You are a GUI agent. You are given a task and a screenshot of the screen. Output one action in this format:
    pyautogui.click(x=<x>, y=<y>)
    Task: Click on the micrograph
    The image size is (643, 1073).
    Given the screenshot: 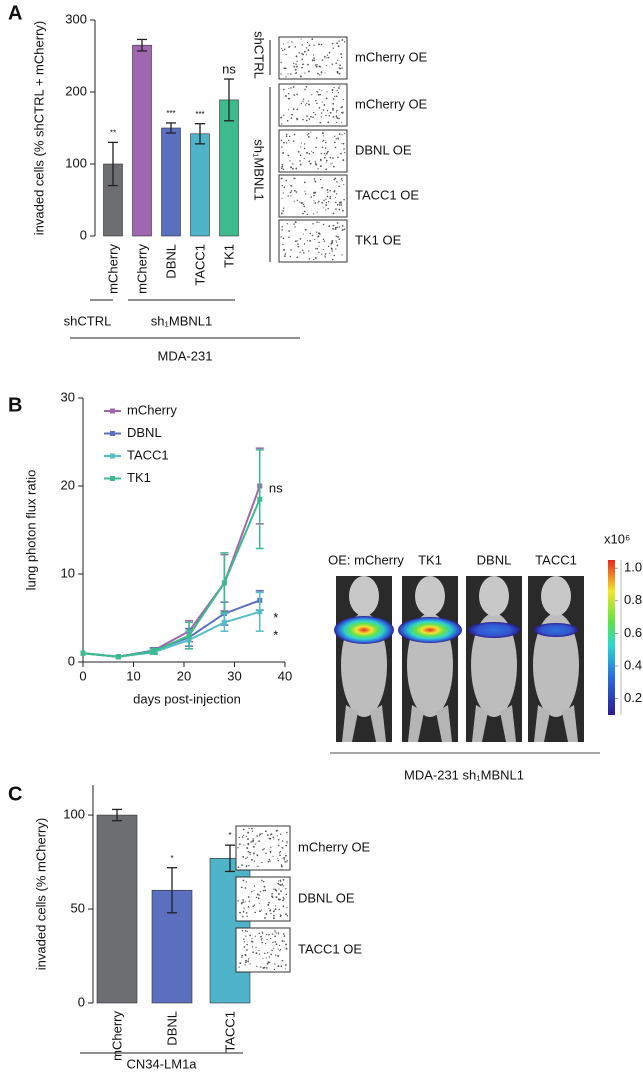 What is the action you would take?
    pyautogui.click(x=263, y=899)
    